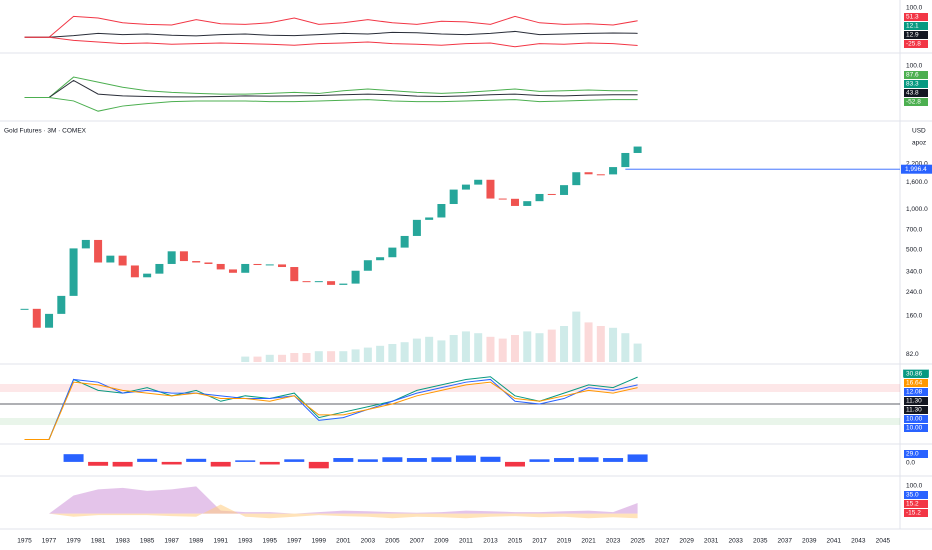 The height and width of the screenshot is (550, 932). I want to click on y-tick-label: 1,600.0, so click(917, 182).